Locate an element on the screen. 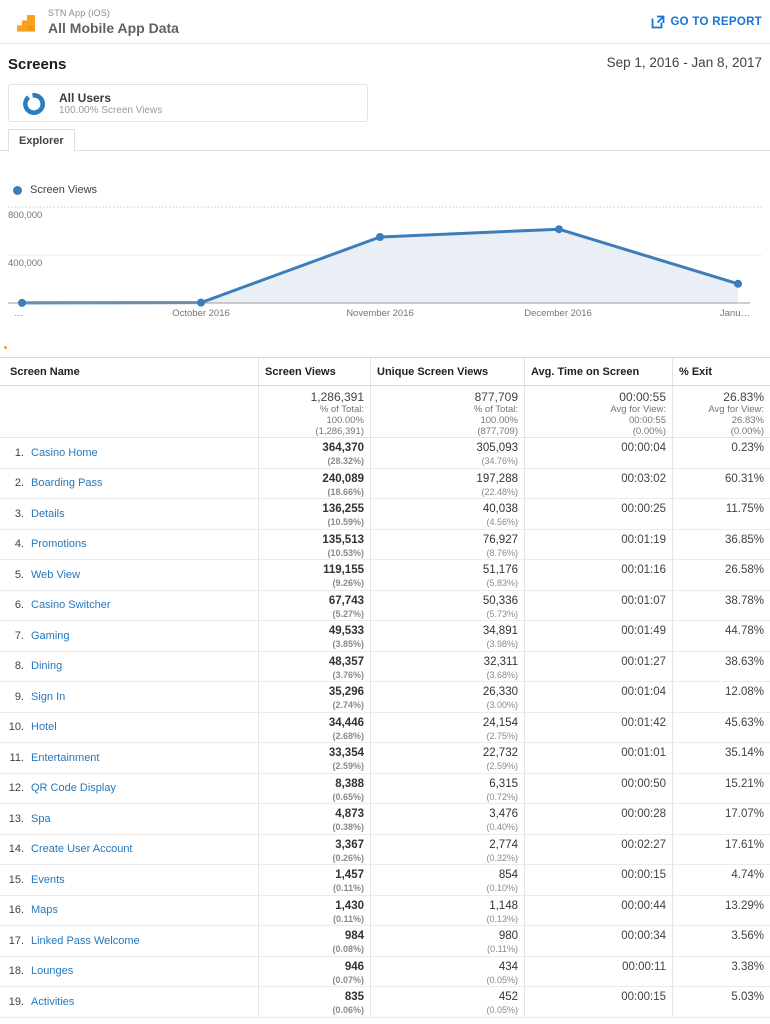 The height and width of the screenshot is (1024, 770). avg-time-value: 00:00:28 is located at coordinates (643, 814).